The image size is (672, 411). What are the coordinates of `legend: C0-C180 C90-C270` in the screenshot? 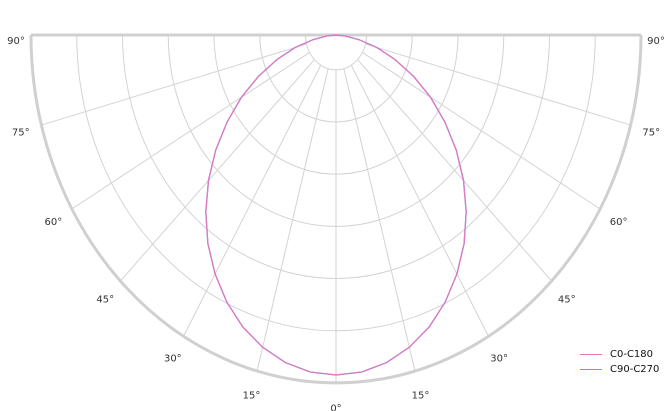 It's located at (619, 362).